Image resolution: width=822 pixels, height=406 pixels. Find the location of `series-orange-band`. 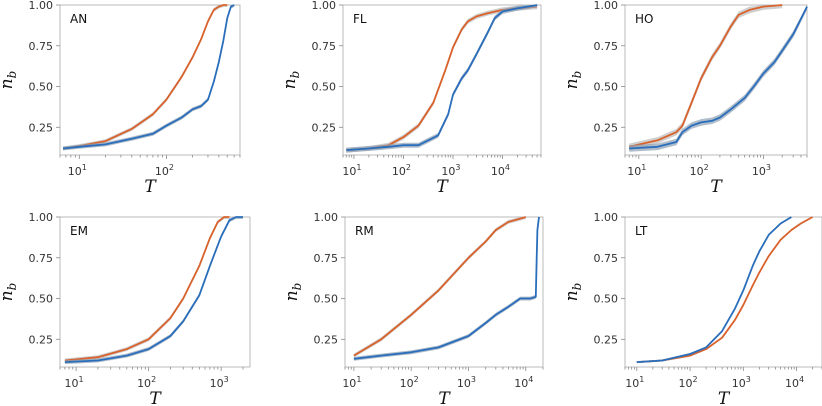

series-orange-band is located at coordinates (439, 287).